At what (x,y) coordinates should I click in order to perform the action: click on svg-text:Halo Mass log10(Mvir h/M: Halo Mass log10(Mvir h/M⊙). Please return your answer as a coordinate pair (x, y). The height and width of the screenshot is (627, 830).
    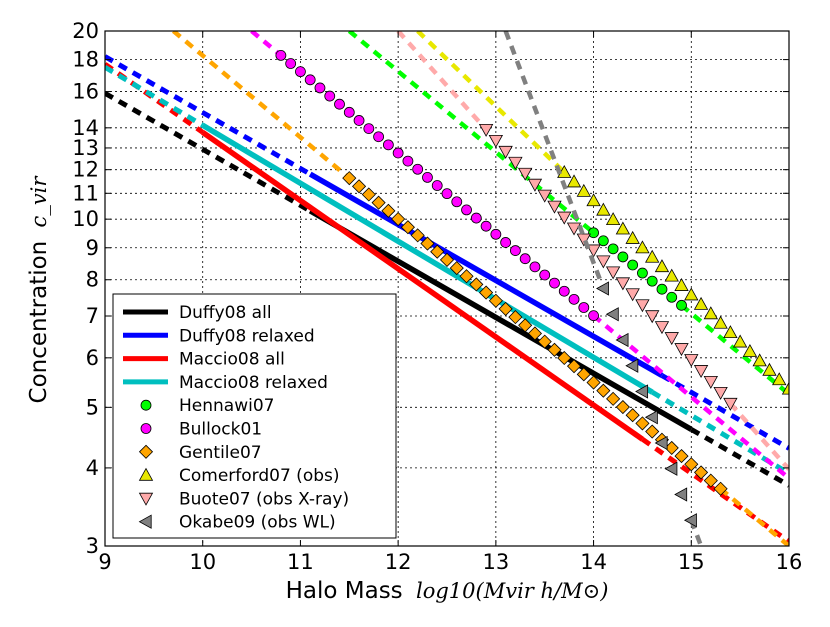
    Looking at the image, I should click on (447, 591).